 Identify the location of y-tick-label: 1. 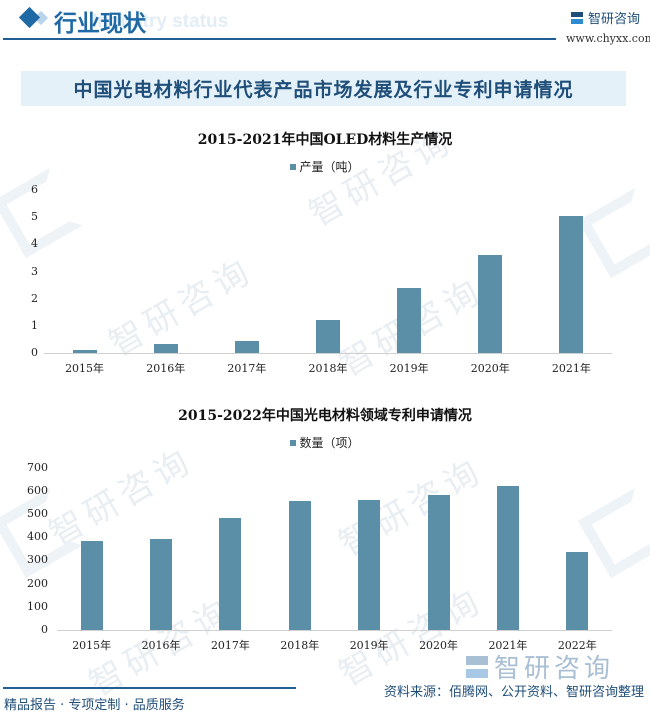
(34, 325).